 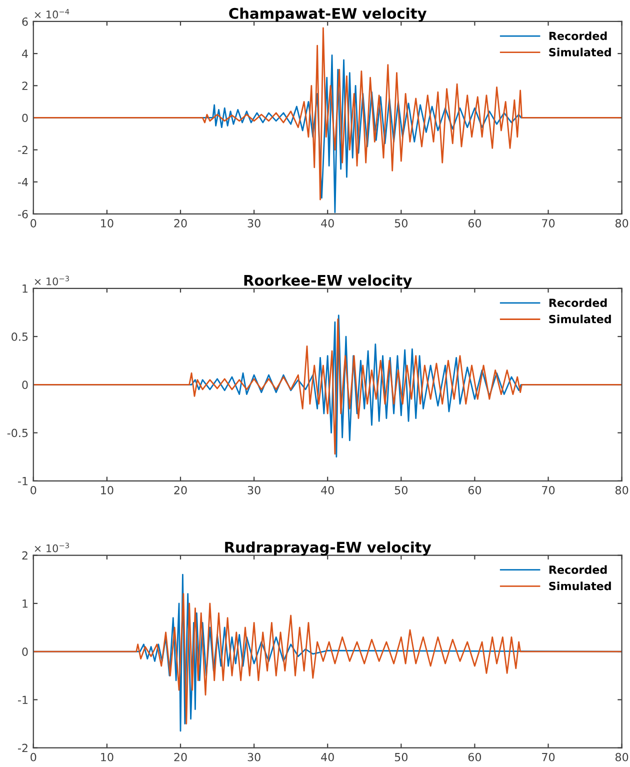 I want to click on y-tick-label: -4, so click(x=23, y=182).